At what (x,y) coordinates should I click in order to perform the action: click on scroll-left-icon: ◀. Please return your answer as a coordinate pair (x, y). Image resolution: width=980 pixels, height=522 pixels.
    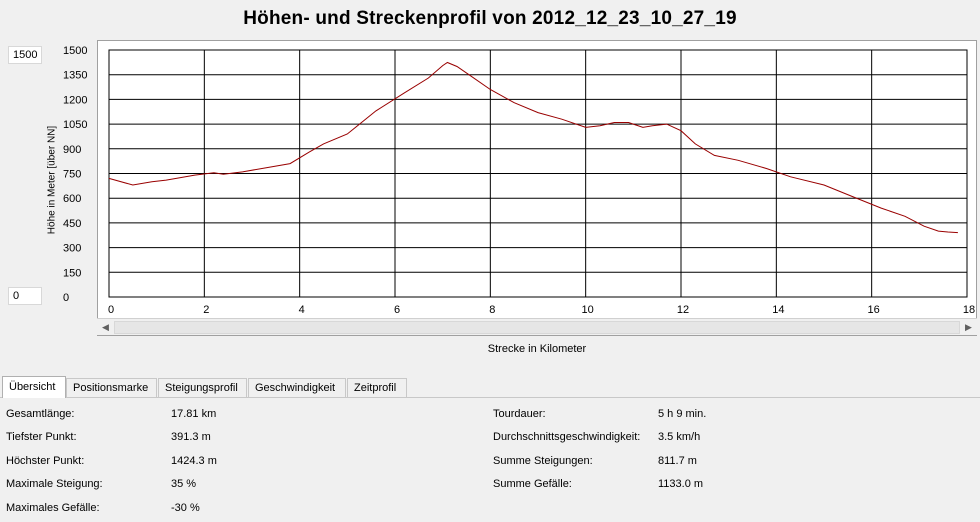
    Looking at the image, I should click on (105, 327).